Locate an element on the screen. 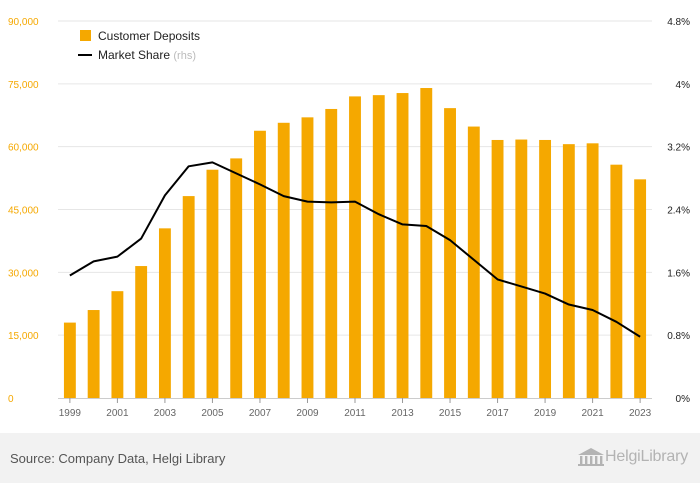 The width and height of the screenshot is (700, 483). y-right-tick-label: 1.6% is located at coordinates (678, 273).